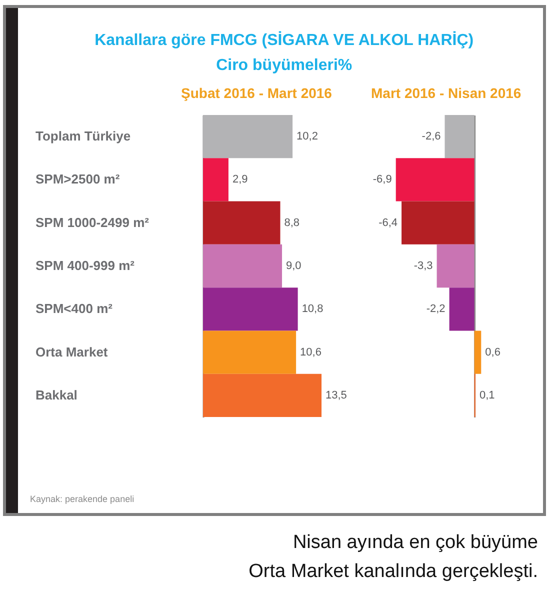  What do you see at coordinates (83, 136) in the screenshot?
I see `y-tick-label: Toplam Türkiye` at bounding box center [83, 136].